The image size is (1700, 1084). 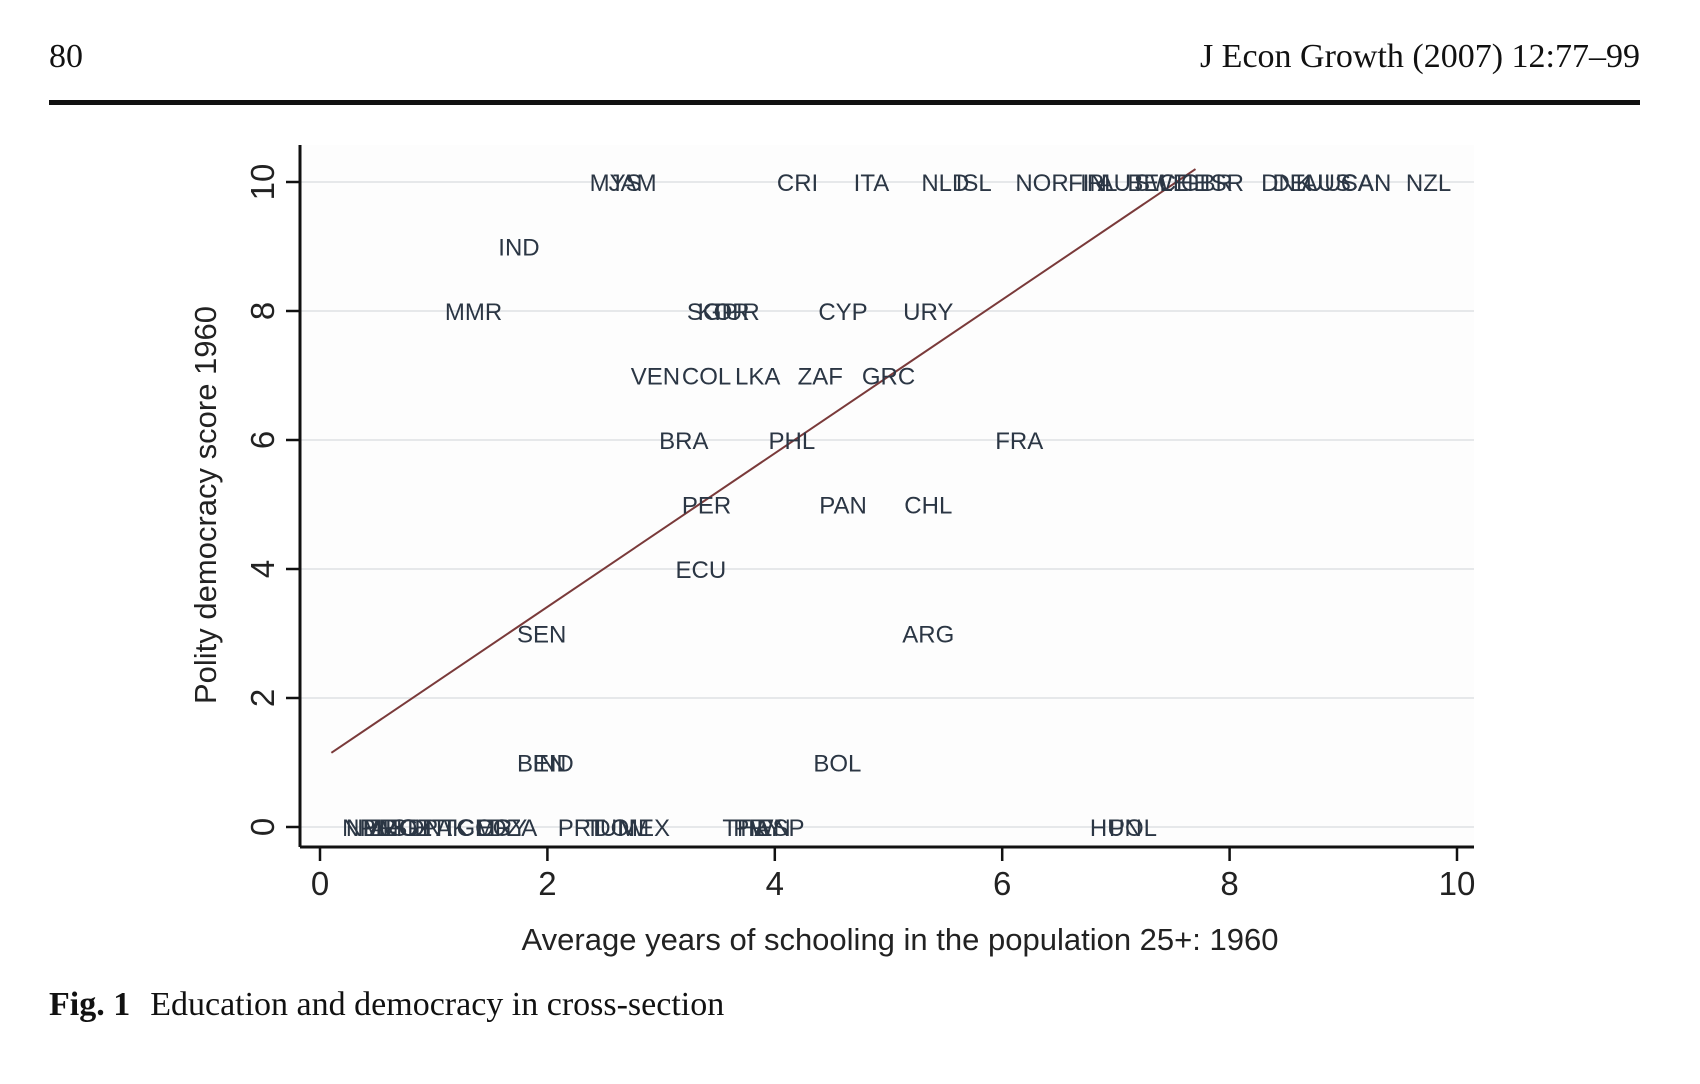 I want to click on point-label: ITA, so click(x=872, y=183).